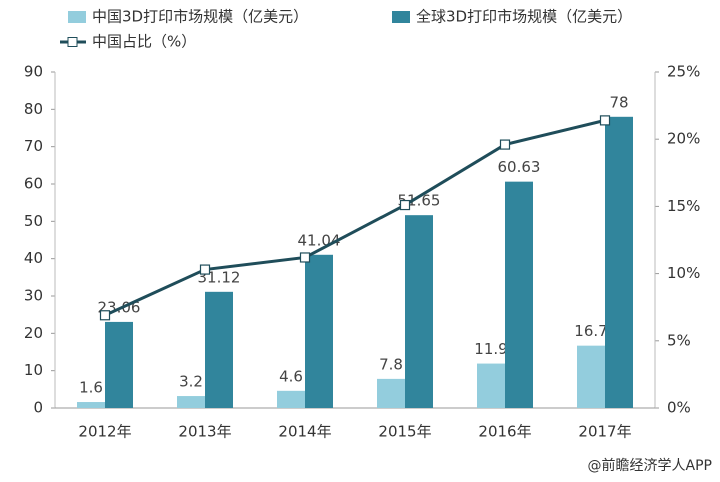  Describe the element at coordinates (490, 349) in the screenshot. I see `value-label: 11.9` at that location.